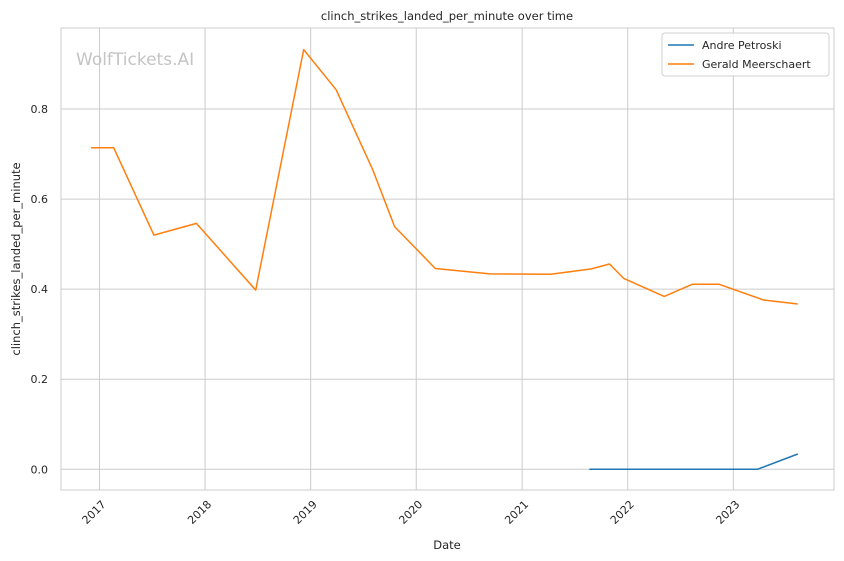 This screenshot has height=561, width=844. I want to click on legend: Andre Petroski Gerald Meerschaert, so click(745, 54).